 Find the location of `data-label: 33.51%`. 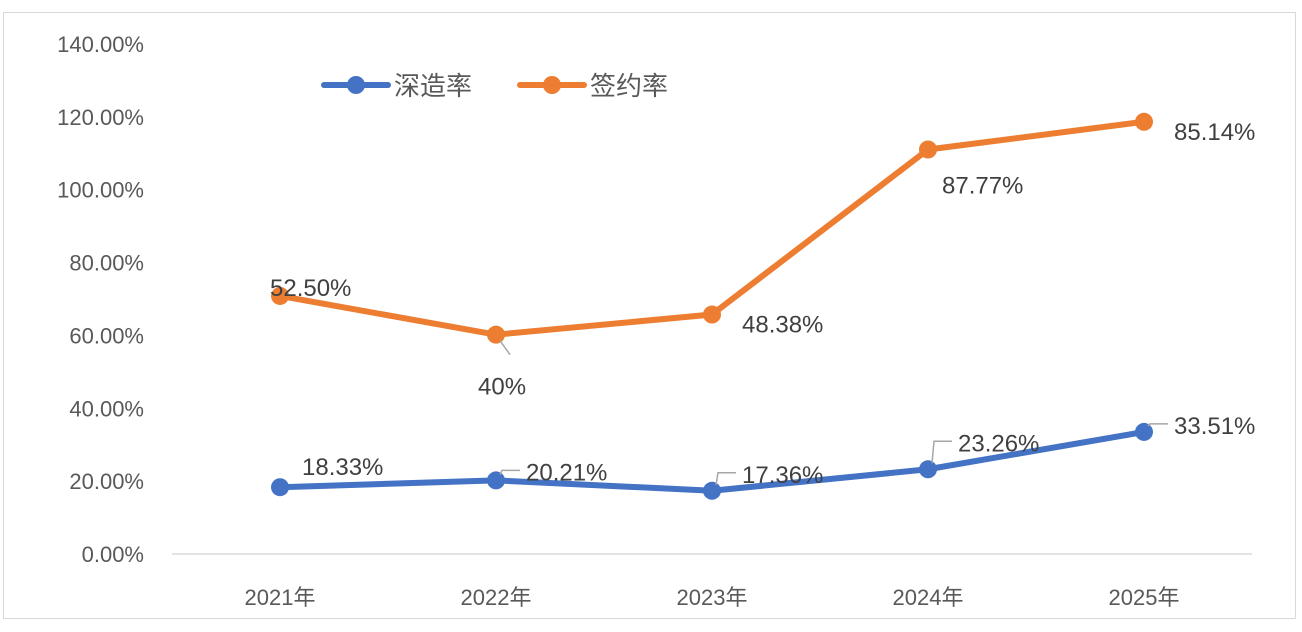

data-label: 33.51% is located at coordinates (1214, 426).